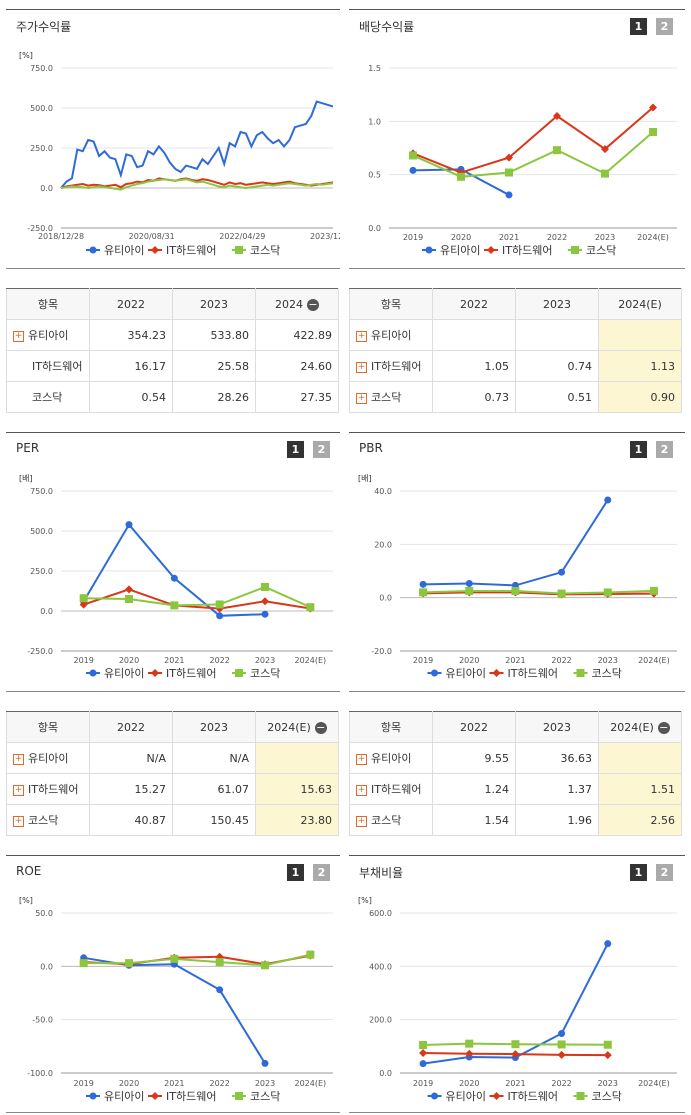 The image size is (691, 1115). What do you see at coordinates (172, 789) in the screenshot?
I see `table-row: + IT하드웨어 15.27 61.07 15.63` at bounding box center [172, 789].